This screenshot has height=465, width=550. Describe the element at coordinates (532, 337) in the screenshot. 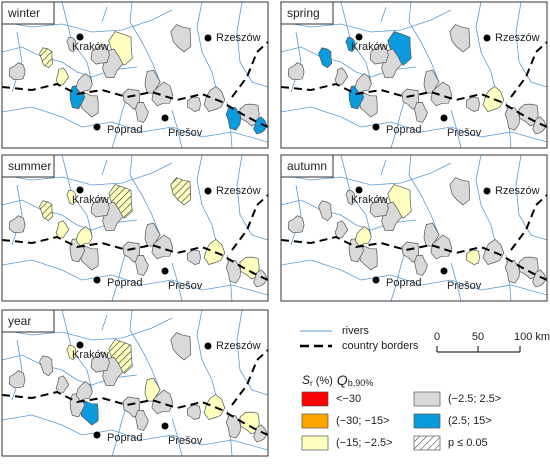

I see `scale-label: 100 km` at that location.